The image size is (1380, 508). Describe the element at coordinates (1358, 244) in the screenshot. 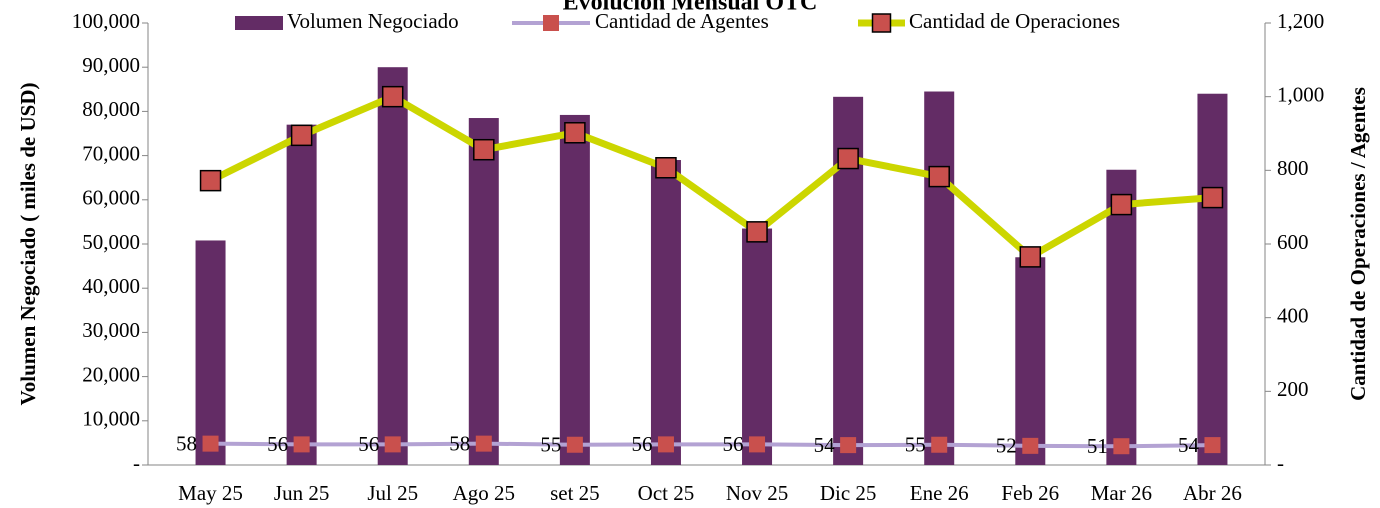

I see `y2-axis-title: Cantidad de Operaciones / Agentes` at that location.